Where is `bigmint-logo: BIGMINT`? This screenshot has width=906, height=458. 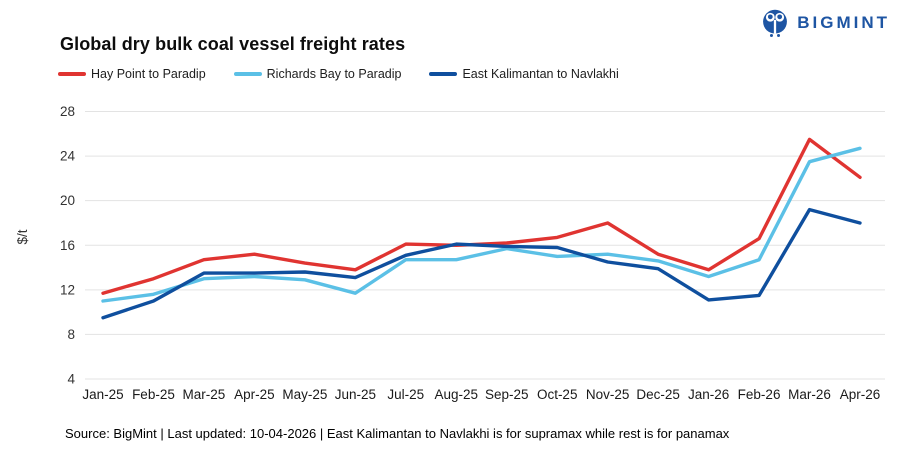 bigmint-logo: BIGMINT is located at coordinates (825, 23).